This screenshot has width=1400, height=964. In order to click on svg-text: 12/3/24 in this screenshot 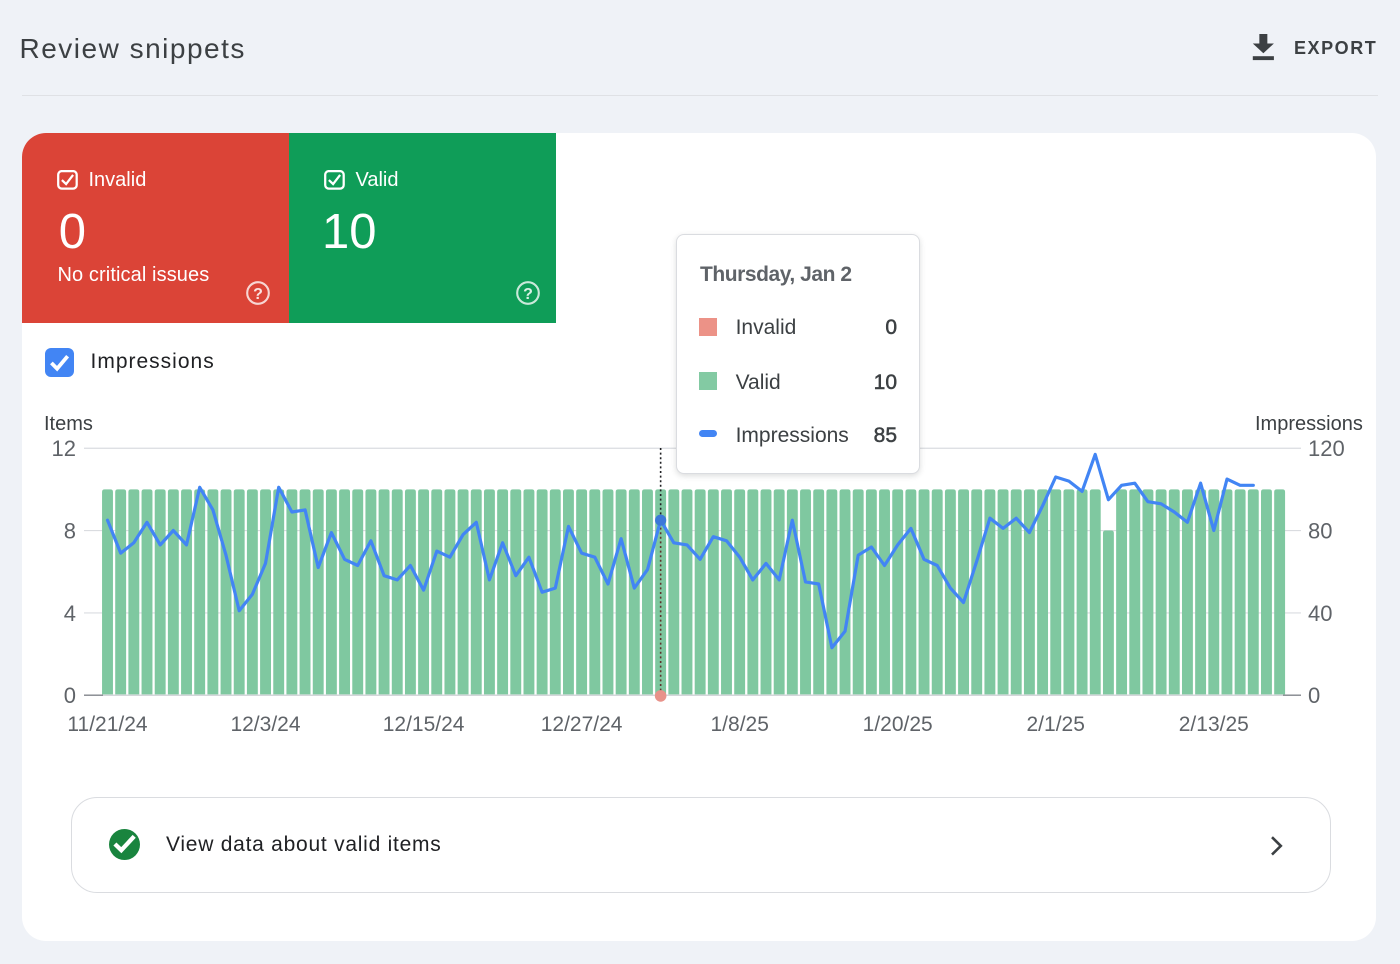, I will do `click(265, 724)`.